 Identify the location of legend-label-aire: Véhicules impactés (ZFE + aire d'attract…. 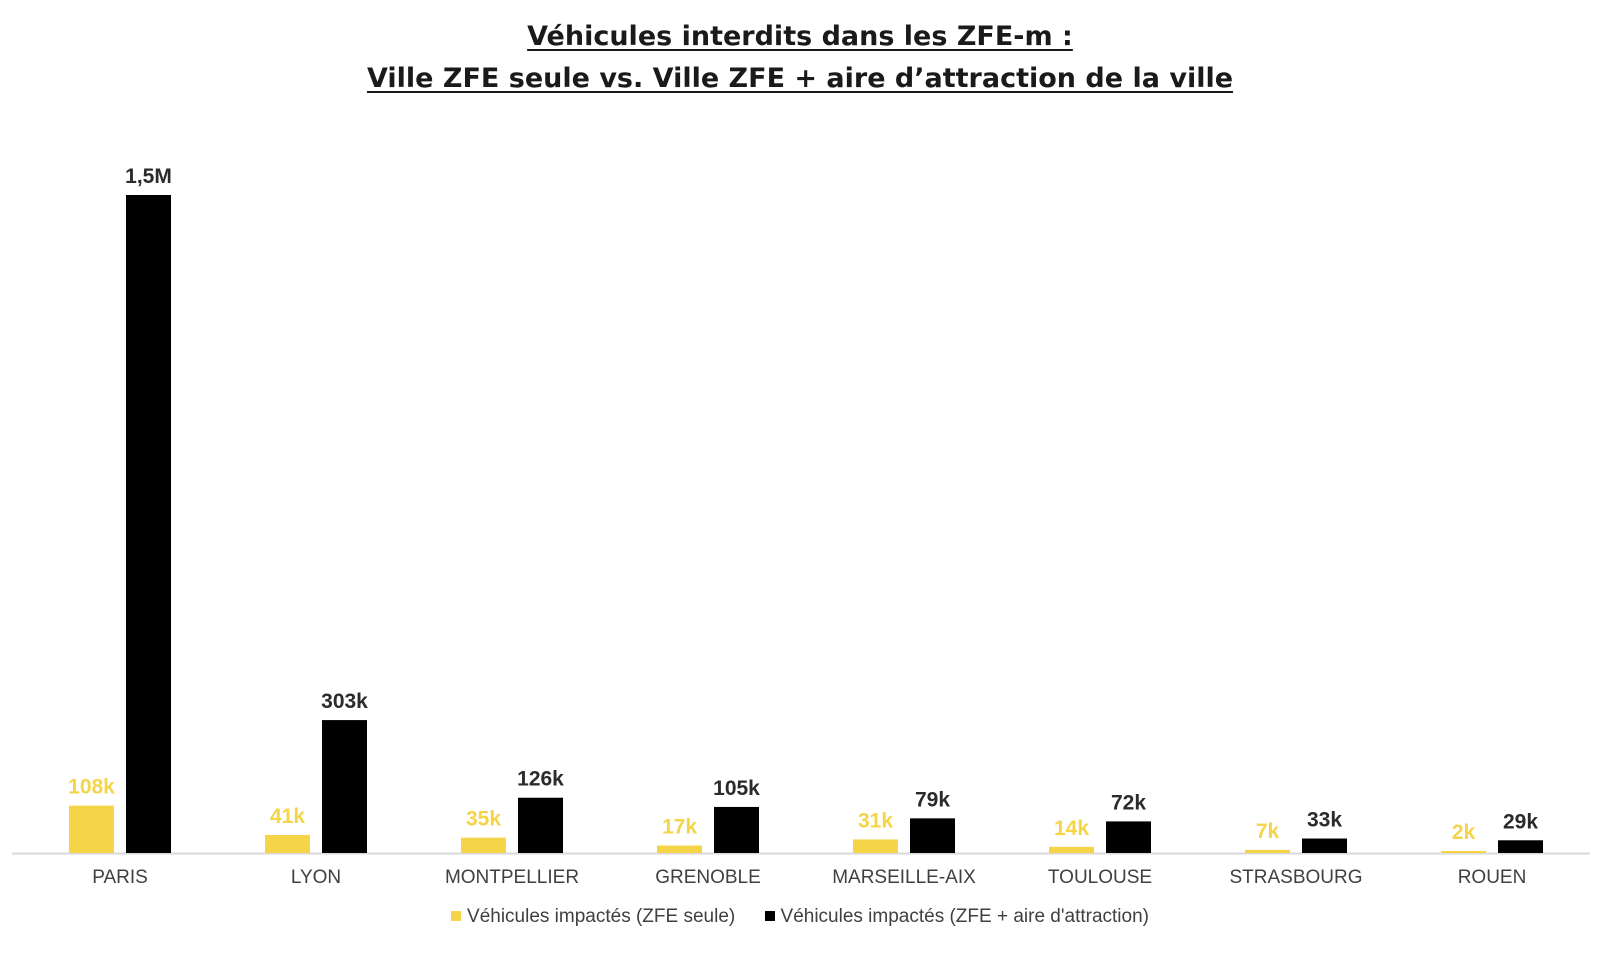
(964, 916).